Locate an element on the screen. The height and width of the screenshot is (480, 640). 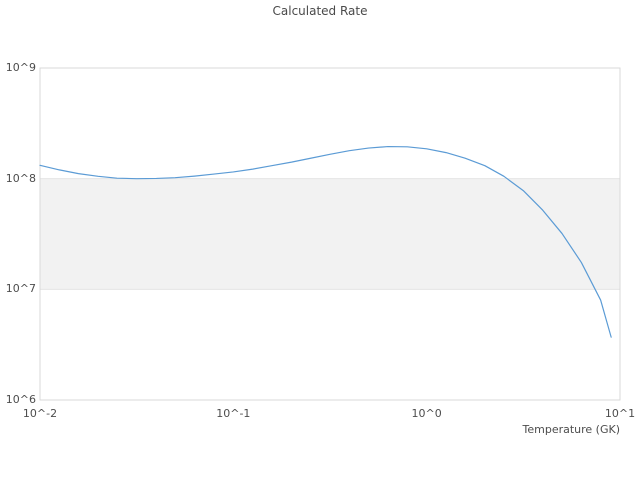
x-tick-label: 10^-1 is located at coordinates (233, 413).